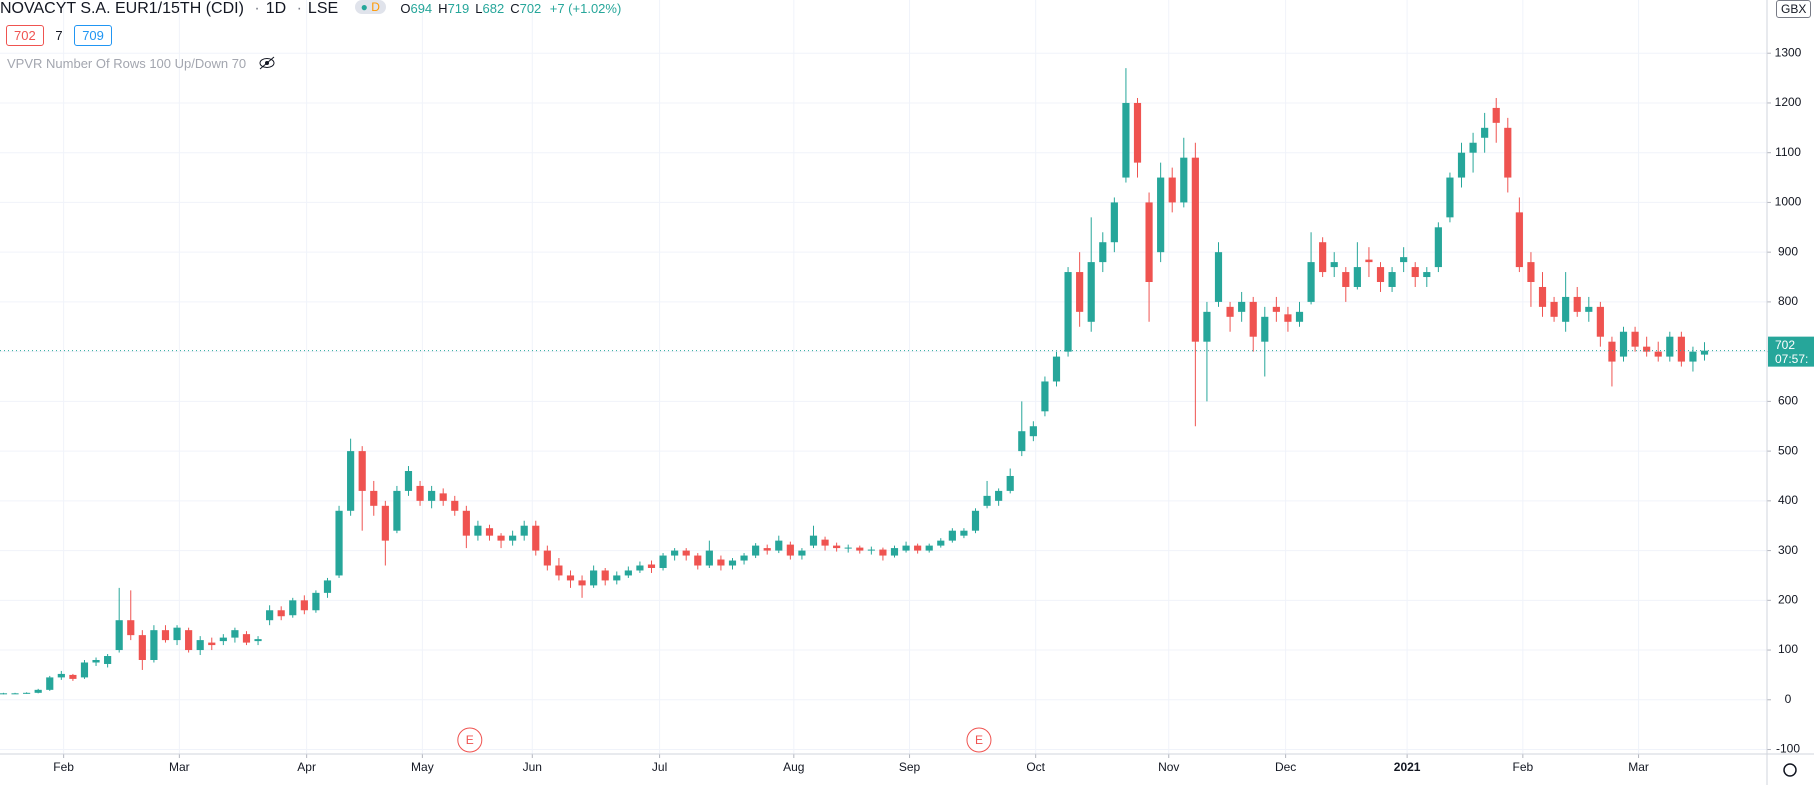 The width and height of the screenshot is (1814, 785). What do you see at coordinates (1788, 52) in the screenshot?
I see `y-tick-label: 1300` at bounding box center [1788, 52].